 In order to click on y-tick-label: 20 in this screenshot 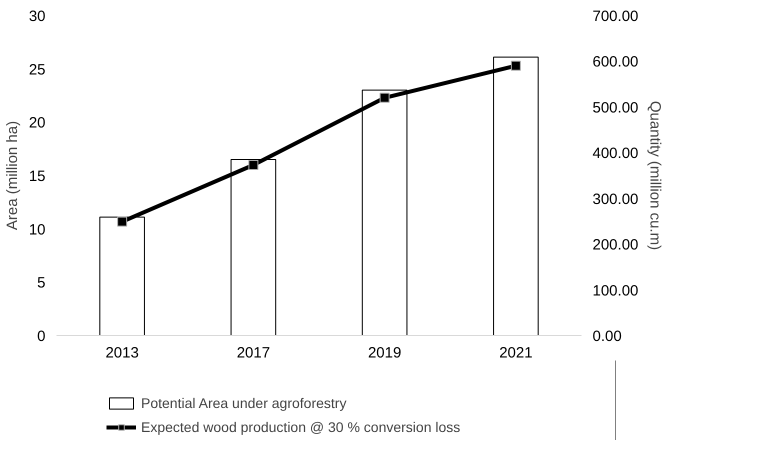, I will do `click(37, 123)`.